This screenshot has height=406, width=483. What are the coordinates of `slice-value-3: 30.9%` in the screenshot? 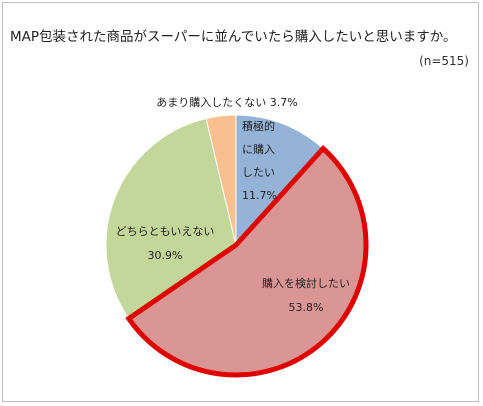 It's located at (165, 255).